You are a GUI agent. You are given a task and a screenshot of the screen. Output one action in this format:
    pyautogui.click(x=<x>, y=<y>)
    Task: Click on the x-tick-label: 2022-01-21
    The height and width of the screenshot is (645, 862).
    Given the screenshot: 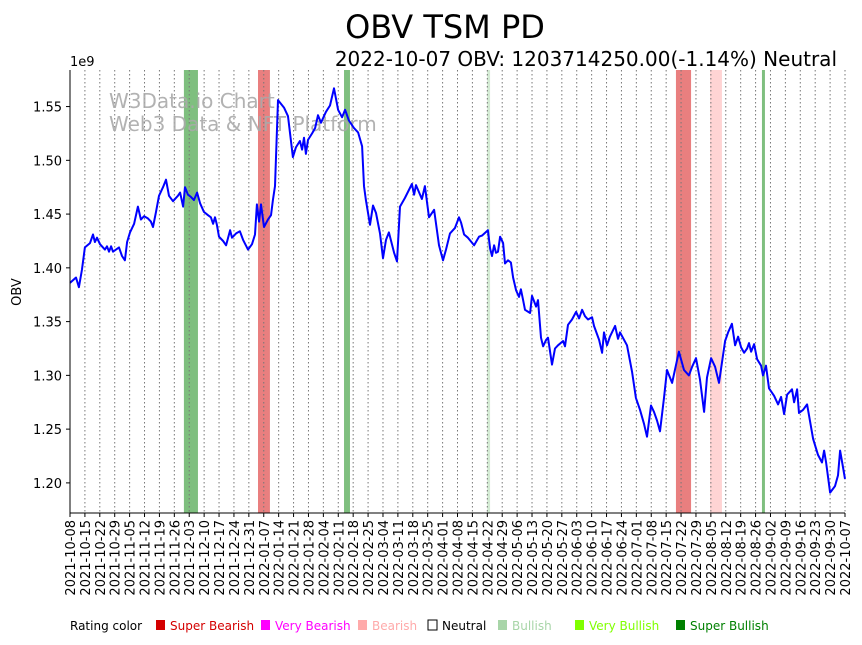 What is the action you would take?
    pyautogui.click(x=295, y=558)
    